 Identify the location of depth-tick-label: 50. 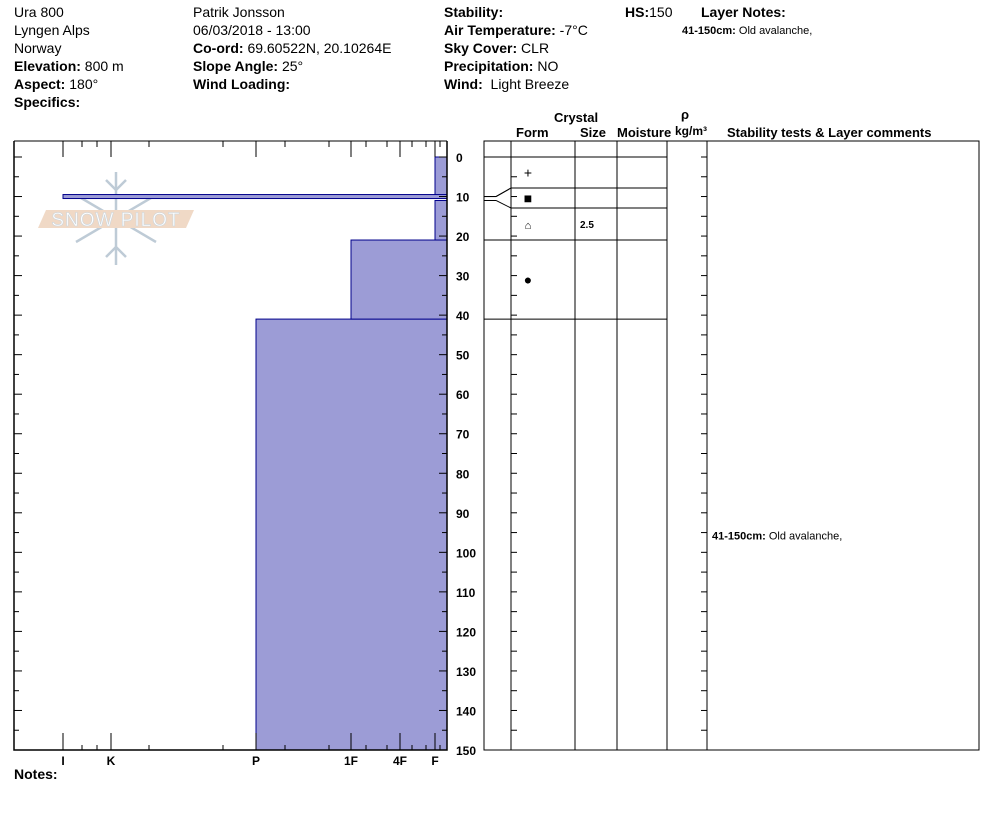
(463, 356).